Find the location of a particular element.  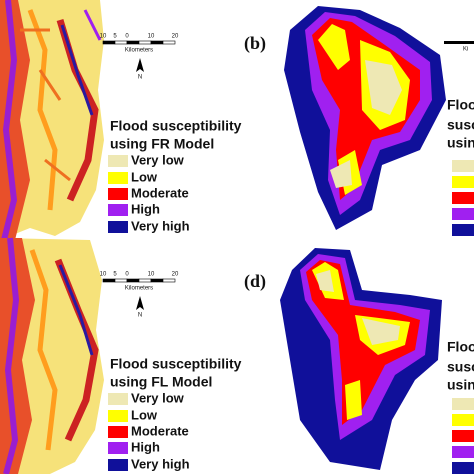

panel-label: (b) is located at coordinates (255, 43).